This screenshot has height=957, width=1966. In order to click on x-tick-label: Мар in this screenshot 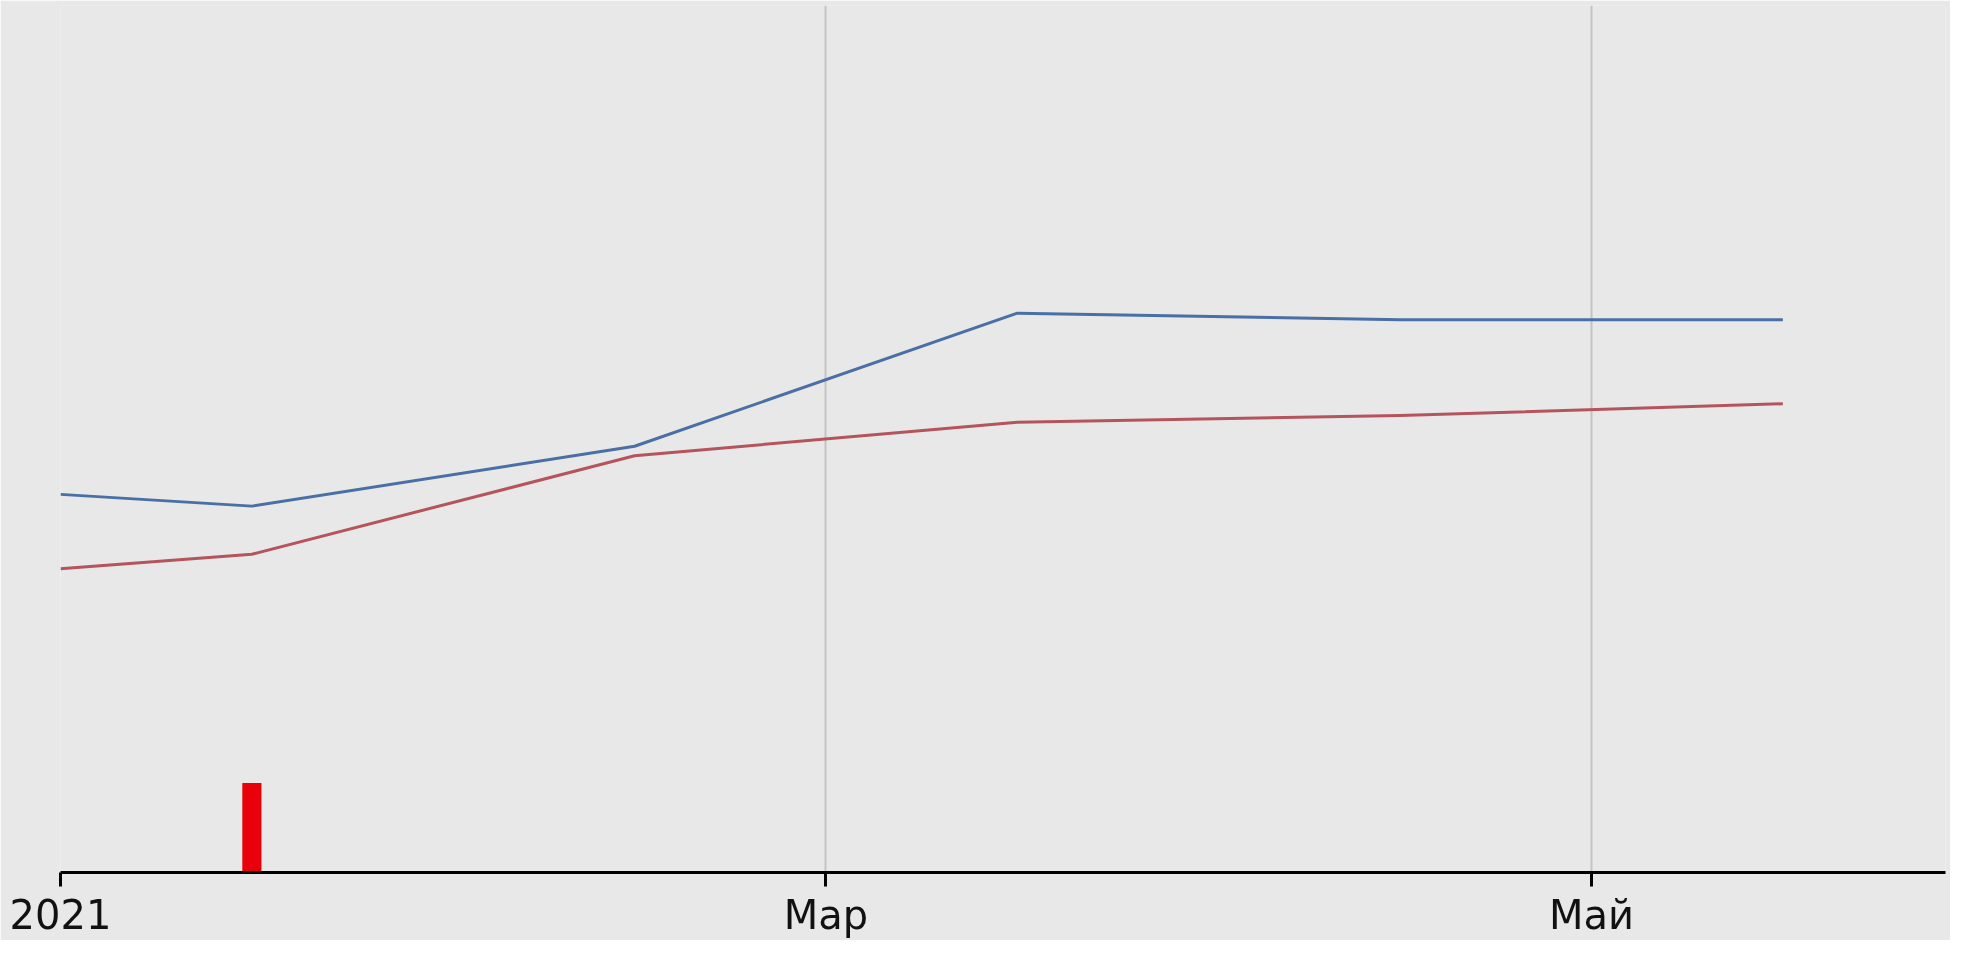, I will do `click(826, 914)`.